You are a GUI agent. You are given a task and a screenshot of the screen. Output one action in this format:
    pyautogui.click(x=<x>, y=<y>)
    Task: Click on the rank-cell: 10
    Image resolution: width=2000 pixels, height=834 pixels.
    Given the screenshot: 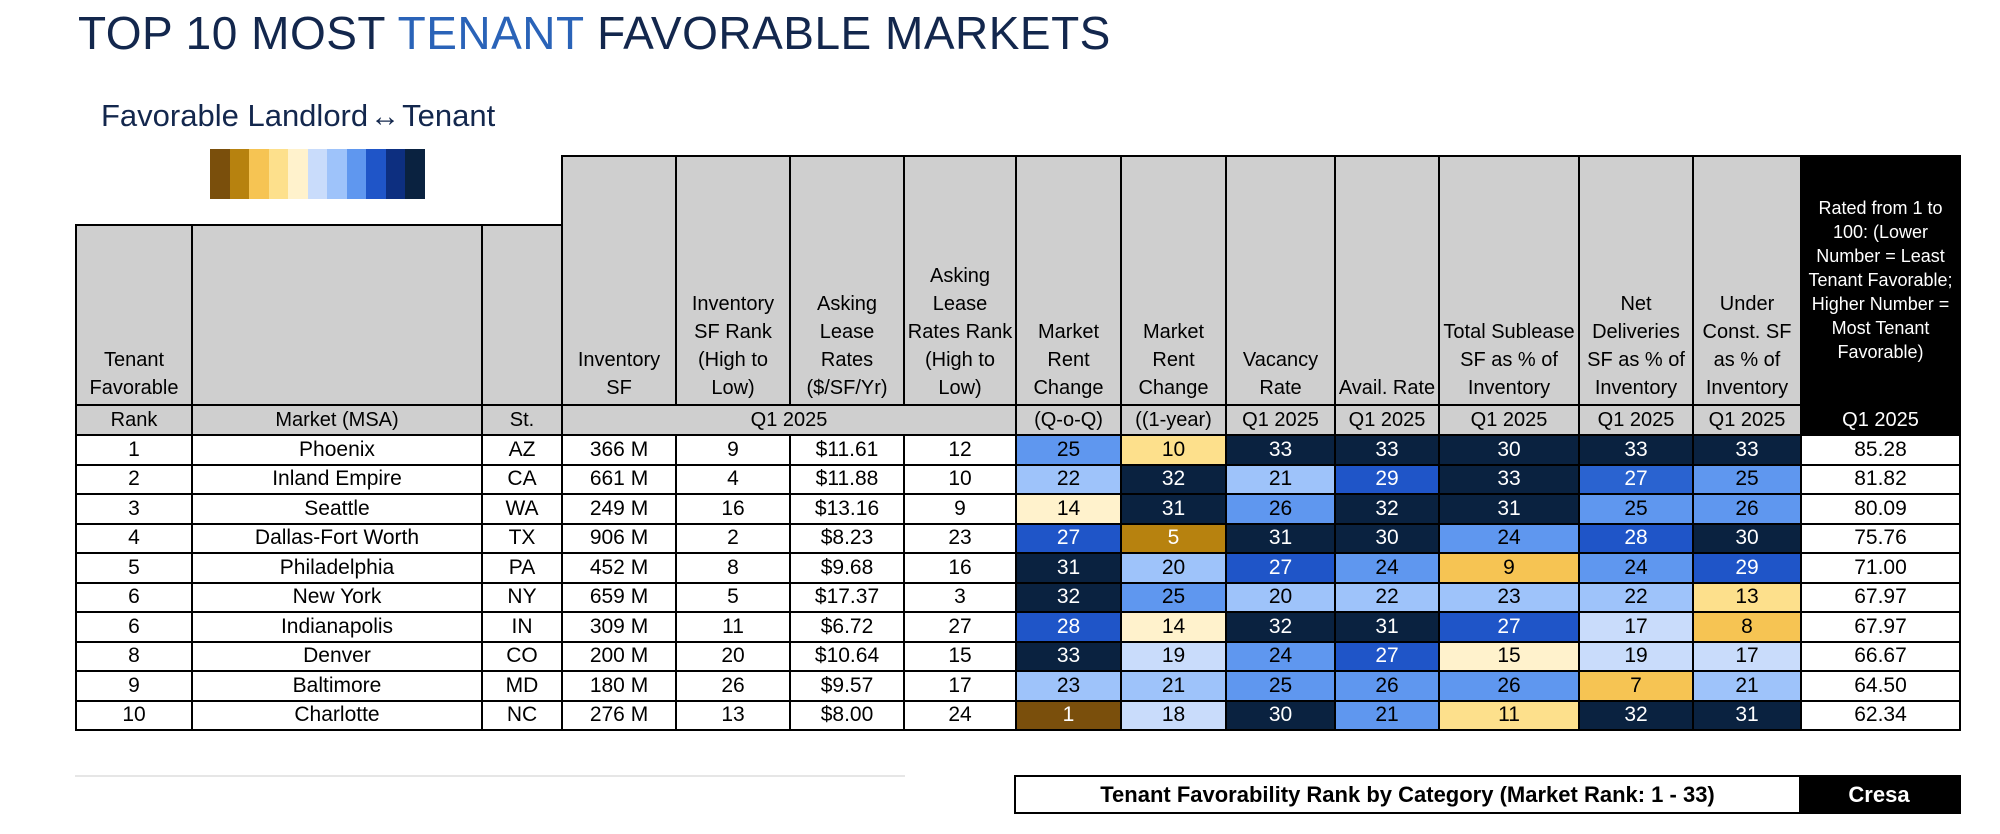 What is the action you would take?
    pyautogui.click(x=134, y=715)
    